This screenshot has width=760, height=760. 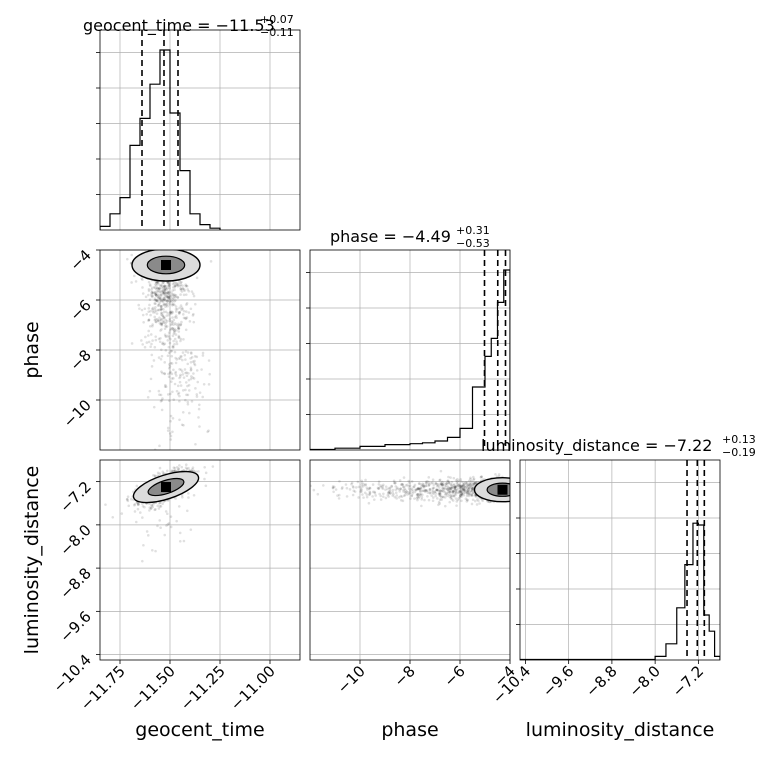 I want to click on title-phase: phase = −4.49 +0.31 −0.53, so click(x=410, y=237).